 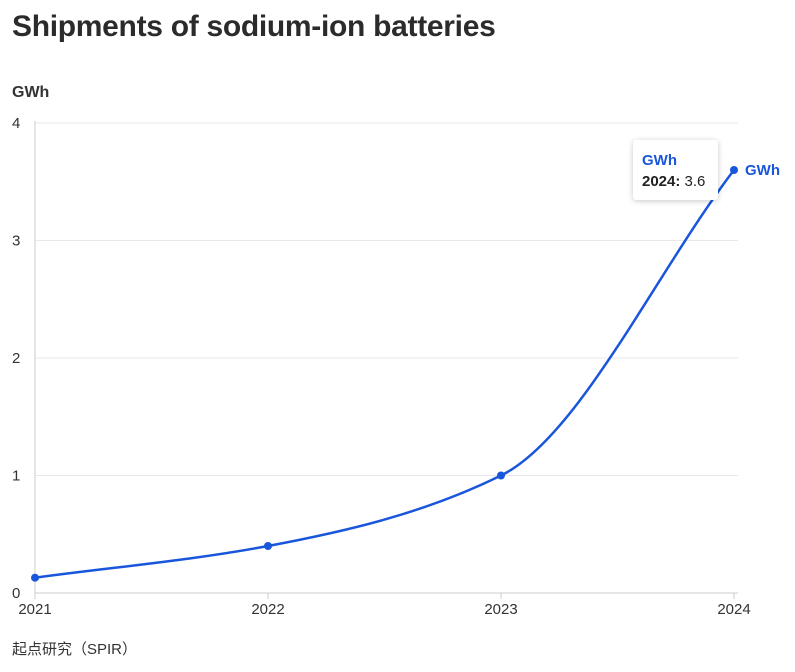 I want to click on tooltip-value: 3.6, so click(x=695, y=181).